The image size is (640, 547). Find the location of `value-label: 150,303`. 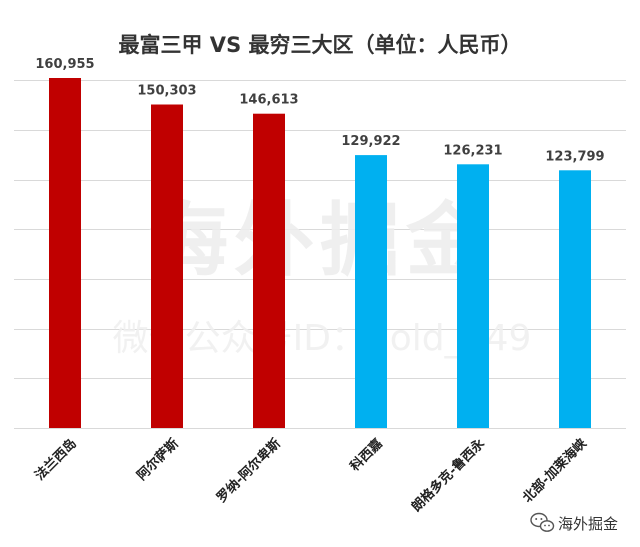

value-label: 150,303 is located at coordinates (166, 91).